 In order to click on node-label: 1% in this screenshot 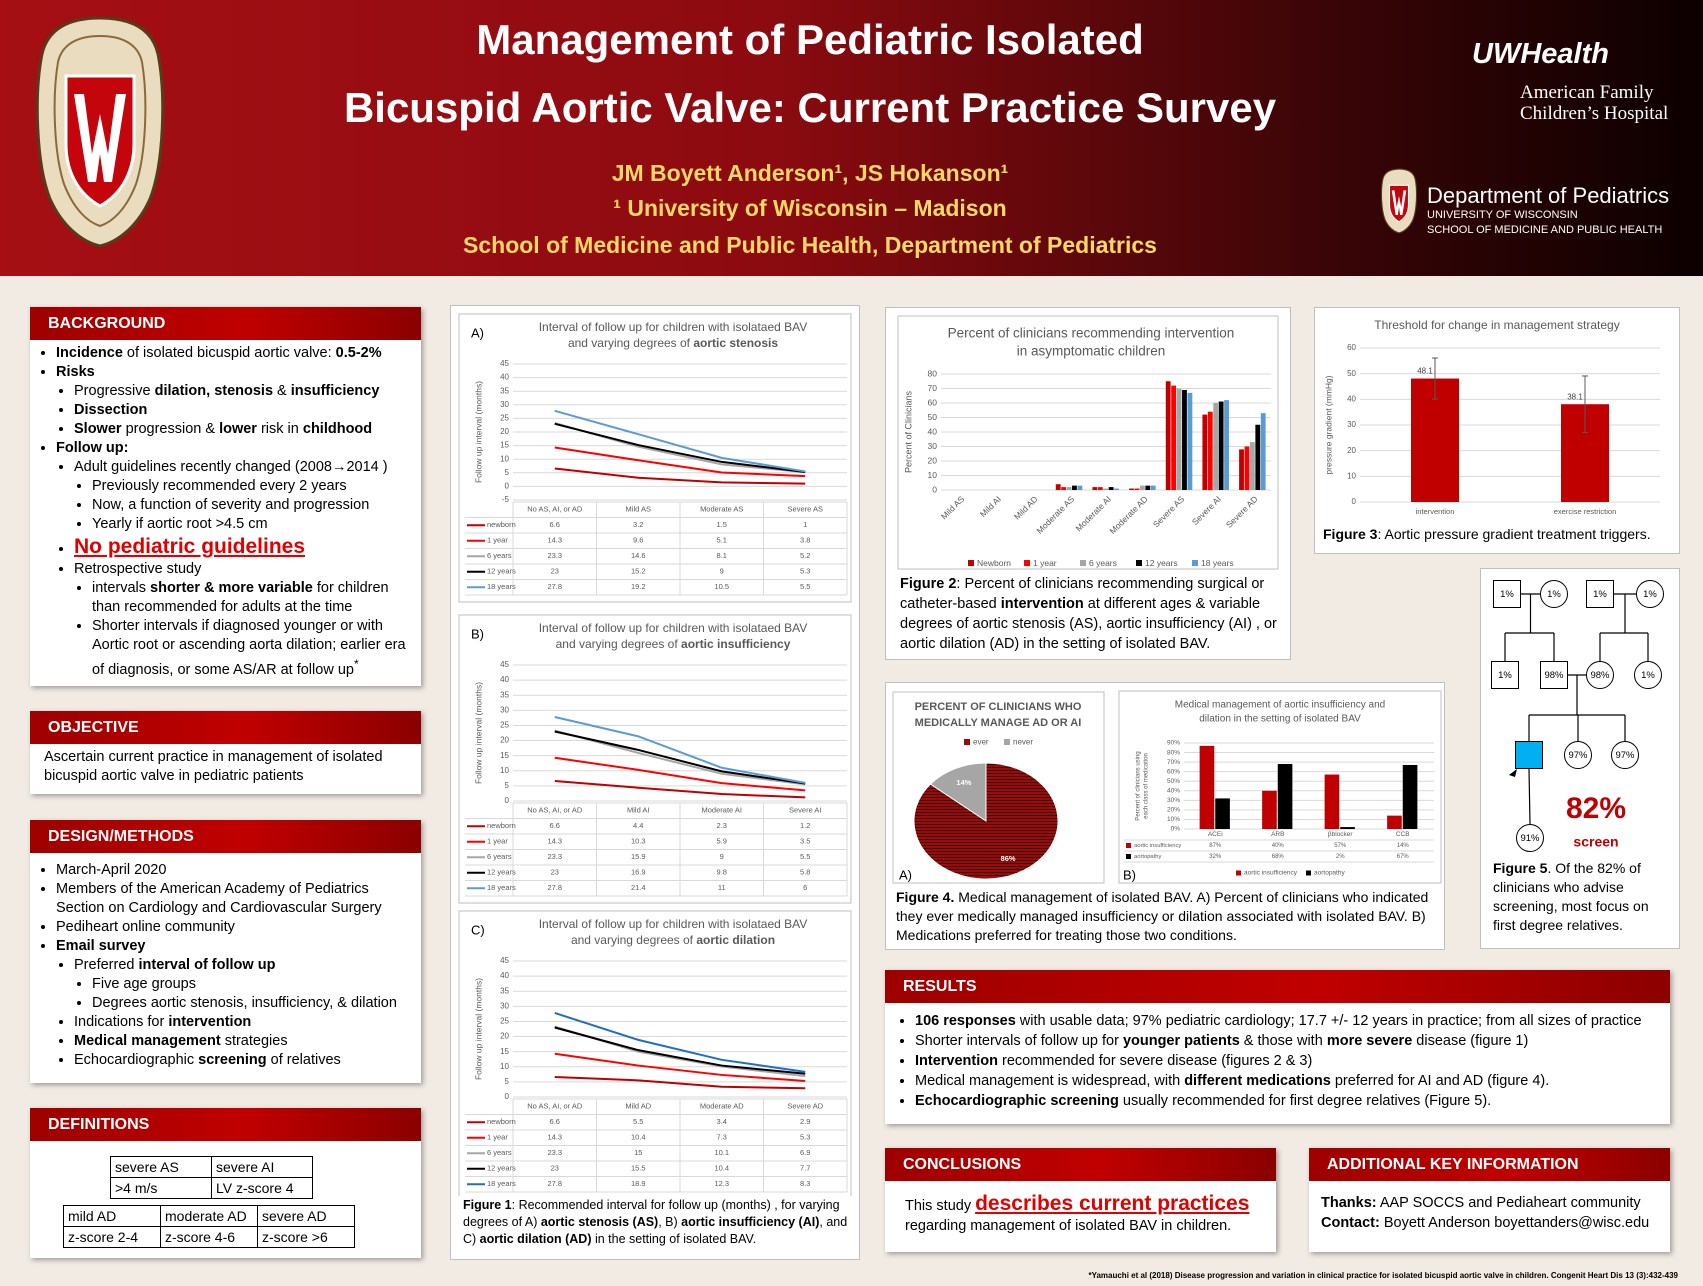, I will do `click(1554, 594)`.